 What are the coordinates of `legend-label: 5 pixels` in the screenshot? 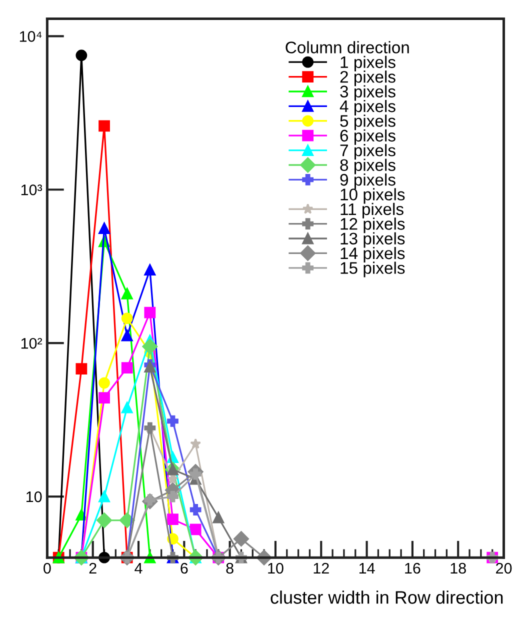 It's located at (368, 122).